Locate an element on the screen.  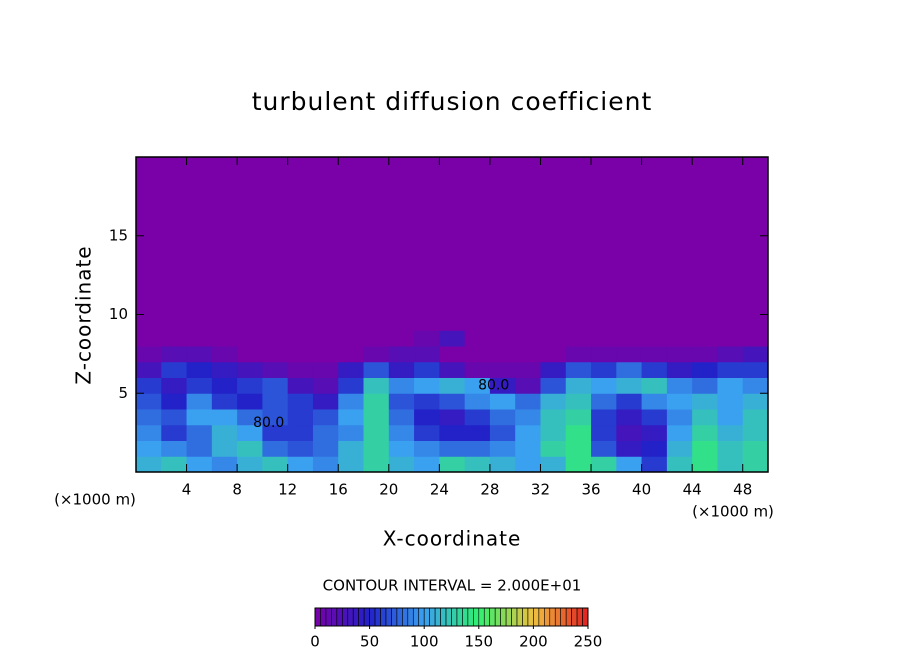
chart-title: turbulent diffusion coefficient is located at coordinates (452, 101).